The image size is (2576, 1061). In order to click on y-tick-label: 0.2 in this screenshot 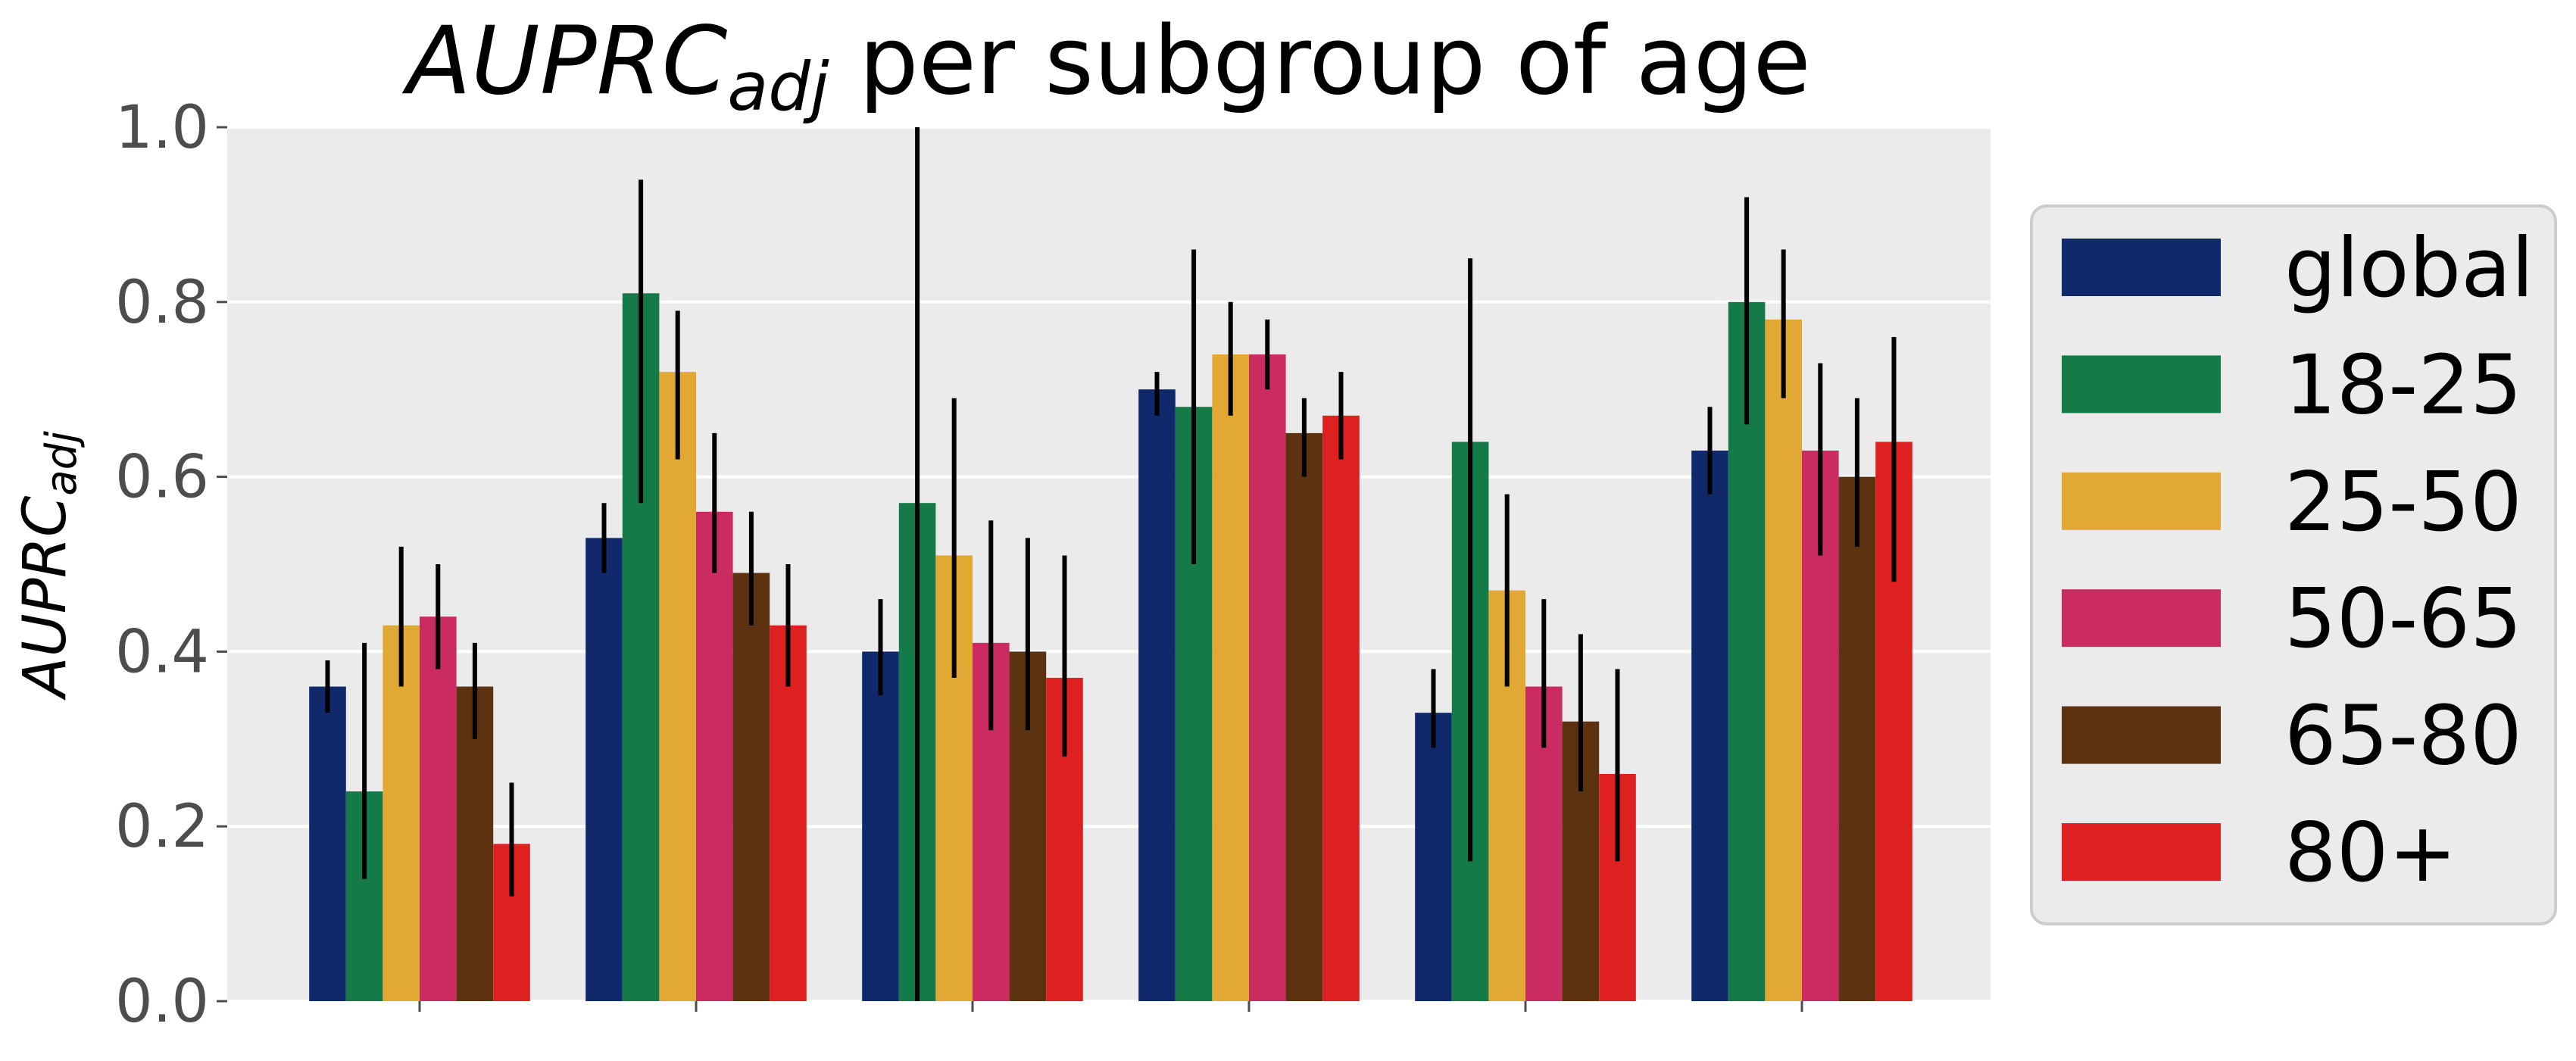, I will do `click(162, 827)`.